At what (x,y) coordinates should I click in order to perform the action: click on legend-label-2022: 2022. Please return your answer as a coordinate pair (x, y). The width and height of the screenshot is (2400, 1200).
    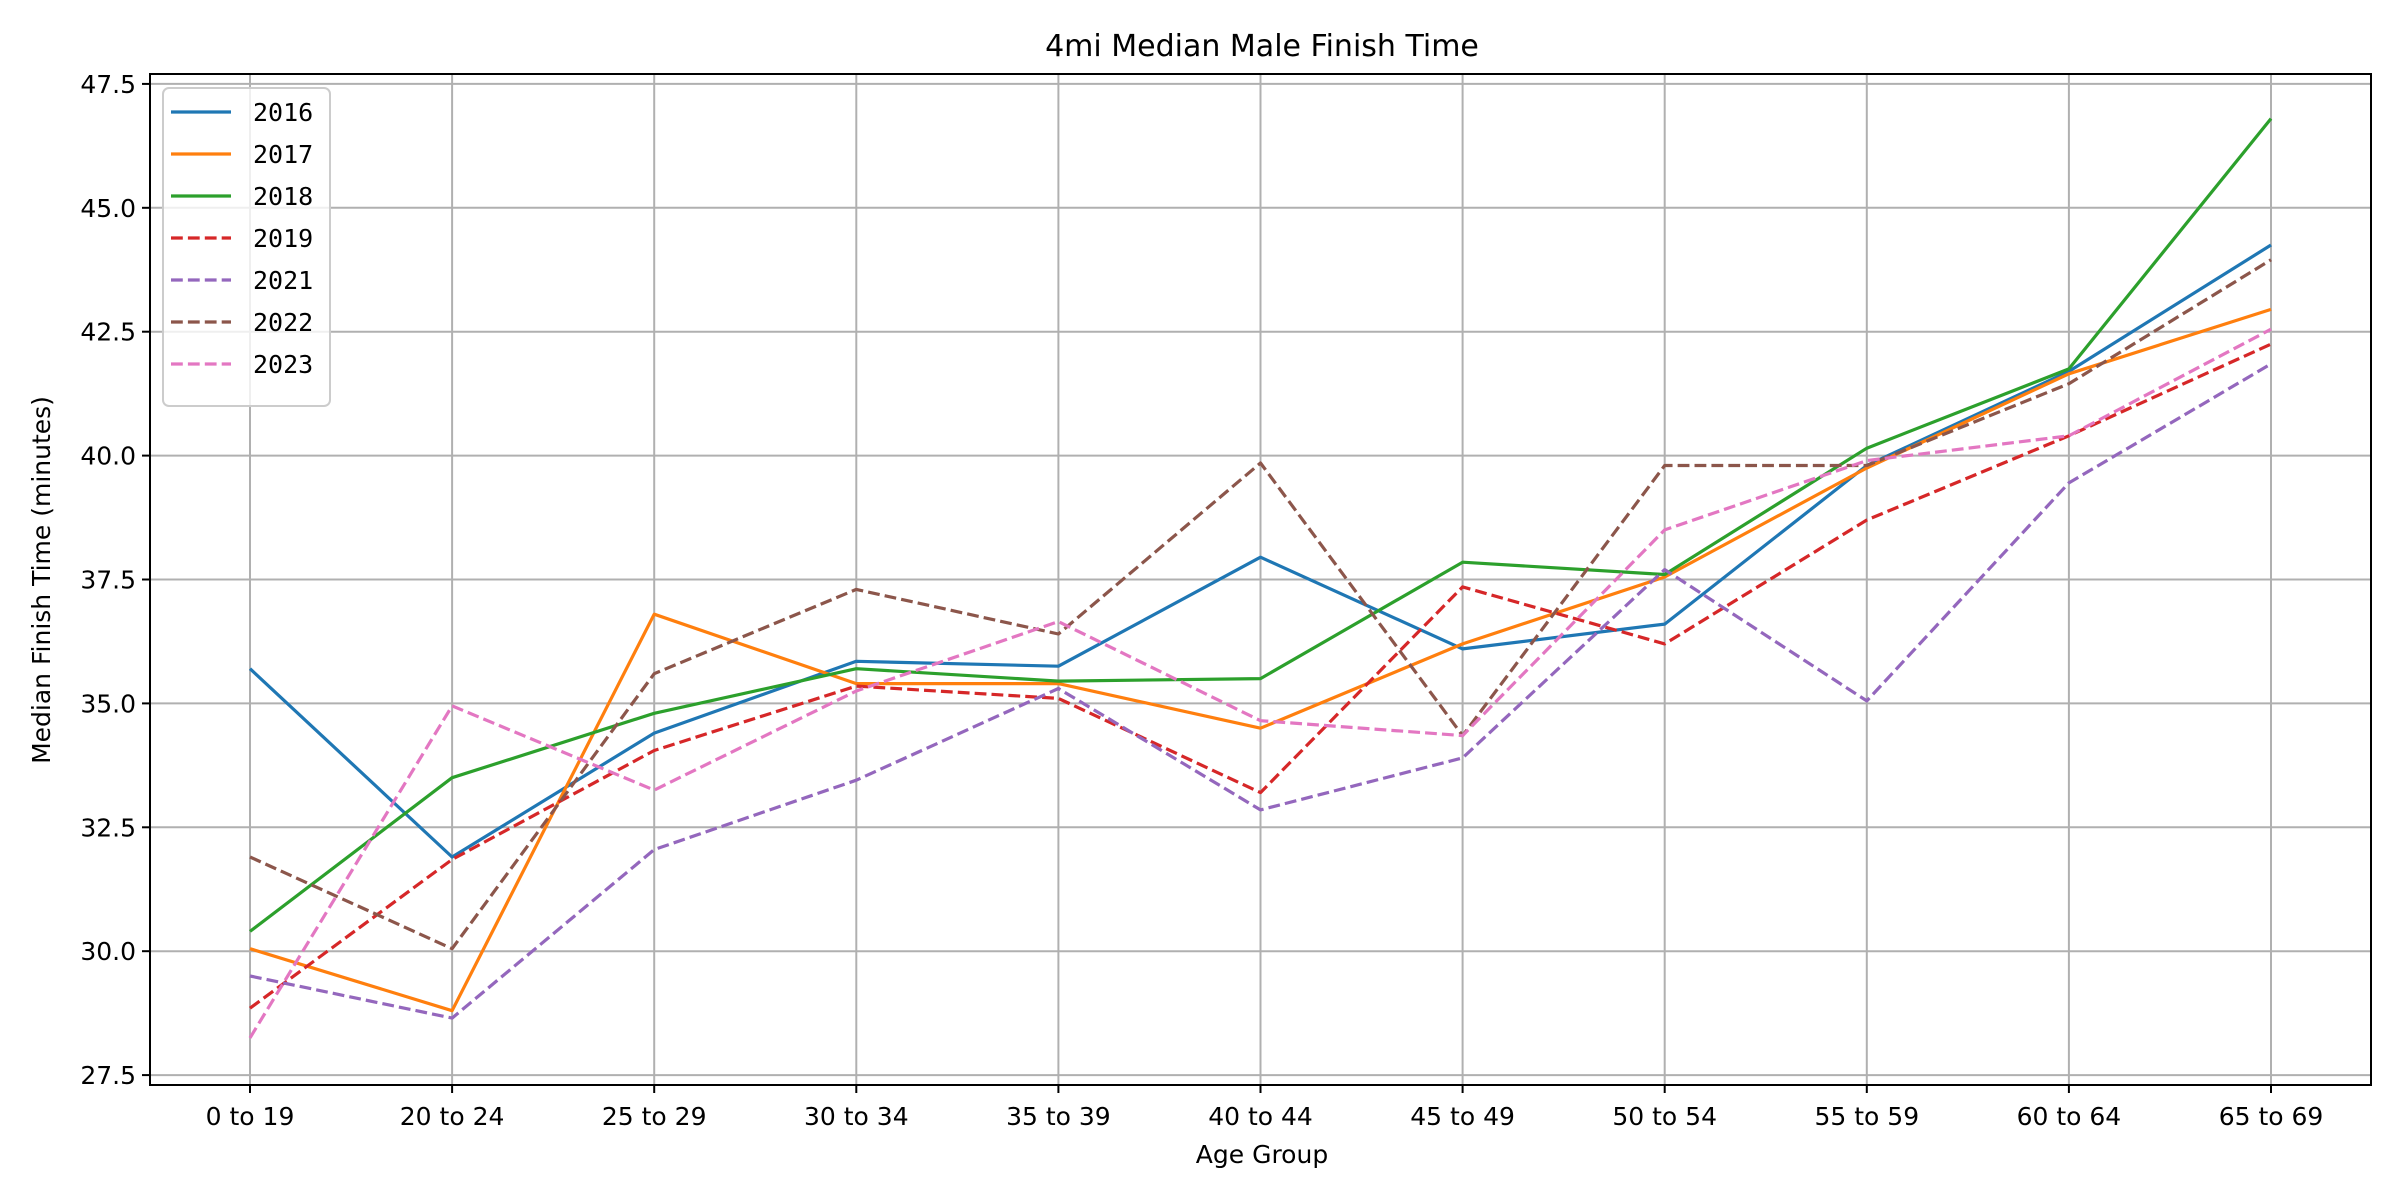
    Looking at the image, I should click on (283, 322).